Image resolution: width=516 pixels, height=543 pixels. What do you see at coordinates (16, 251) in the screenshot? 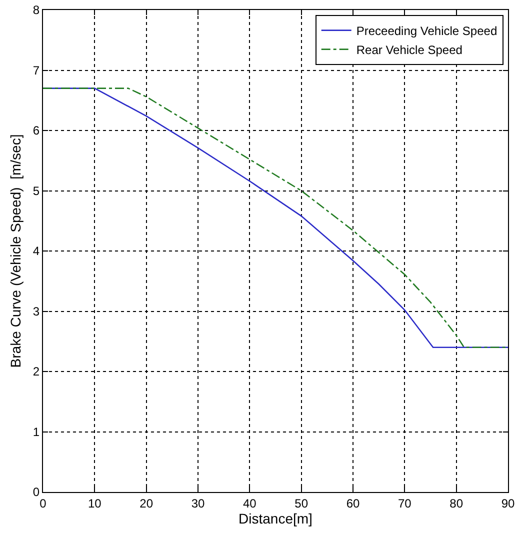
I see `y-axis-title: Brake Curve (Vehicle Speed) [m/sec]` at bounding box center [16, 251].